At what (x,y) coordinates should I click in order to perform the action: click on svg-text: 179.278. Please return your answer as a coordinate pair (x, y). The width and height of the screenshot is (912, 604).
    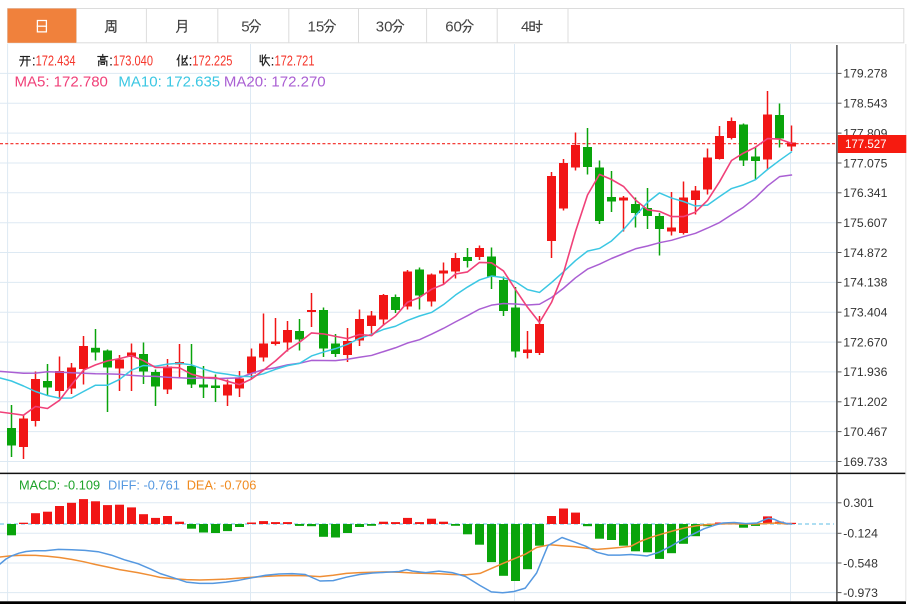
    Looking at the image, I should click on (865, 74).